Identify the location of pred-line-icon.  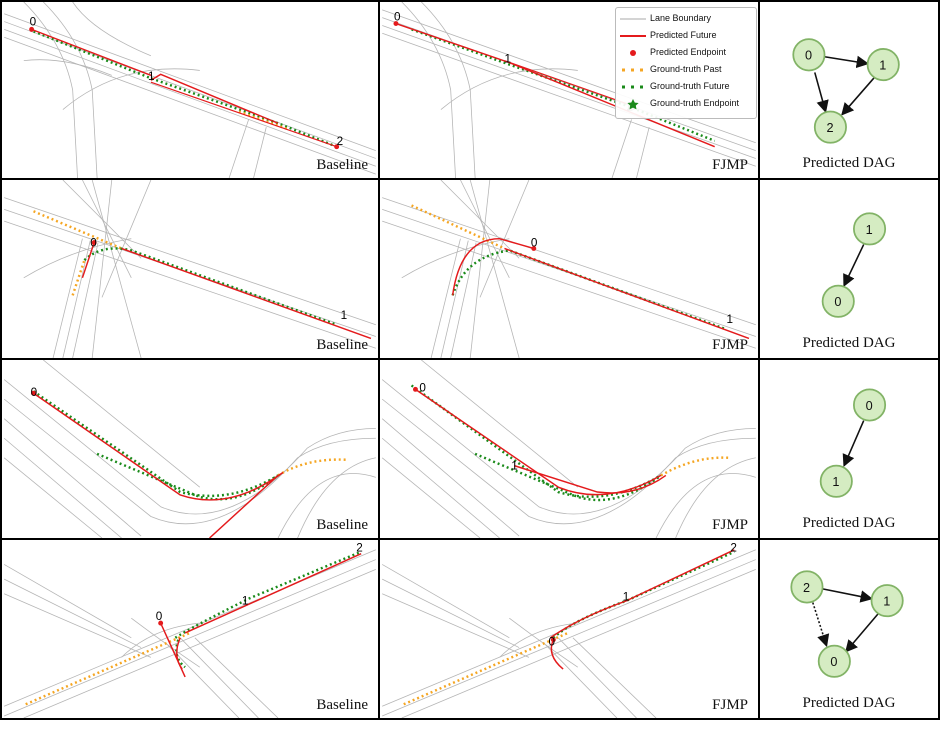
(633, 36).